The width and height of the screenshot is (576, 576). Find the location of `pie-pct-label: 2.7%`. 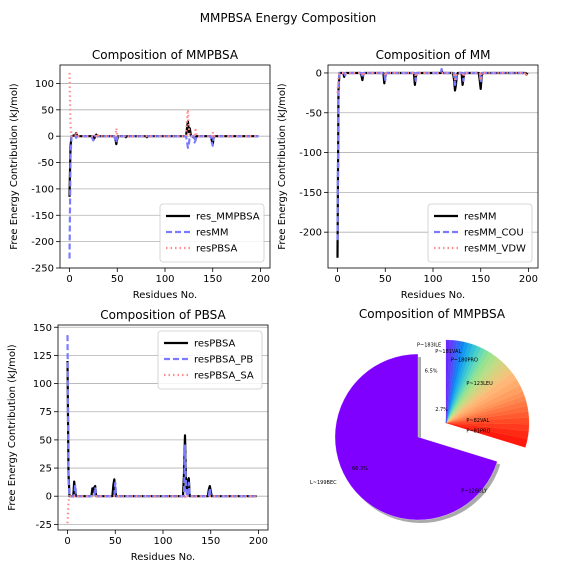

pie-pct-label: 2.7% is located at coordinates (441, 410).